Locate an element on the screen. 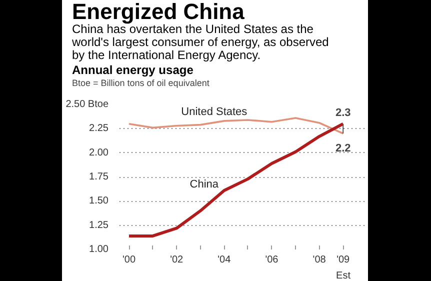 This screenshot has height=281, width=431. y-tick-label: 2.00 is located at coordinates (99, 152).